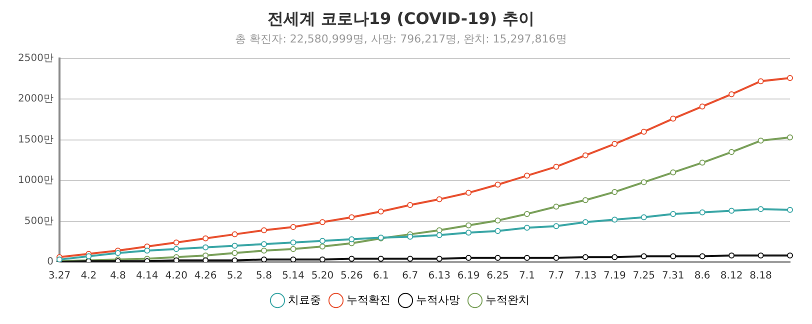 The image size is (812, 324). I want to click on x-tick-label: 6.7, so click(410, 276).